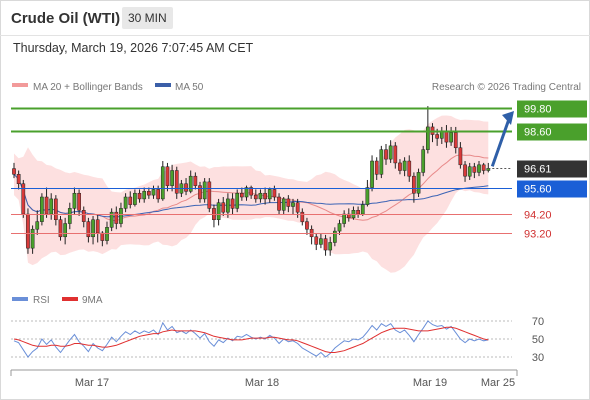 The height and width of the screenshot is (400, 590). What do you see at coordinates (538, 190) in the screenshot?
I see `support-label: 95.60` at bounding box center [538, 190].